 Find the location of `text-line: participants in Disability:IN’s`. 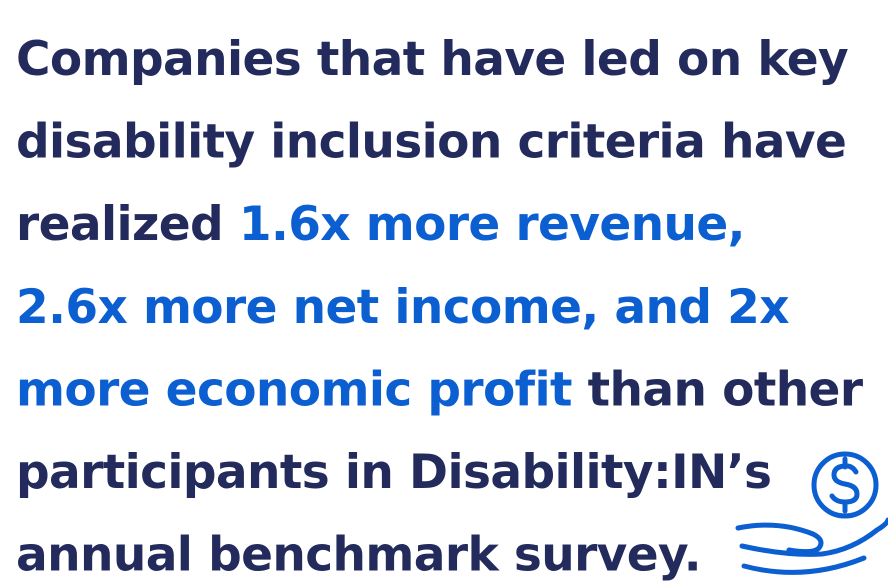

text-line: participants in Disability:IN’s is located at coordinates (393, 472).